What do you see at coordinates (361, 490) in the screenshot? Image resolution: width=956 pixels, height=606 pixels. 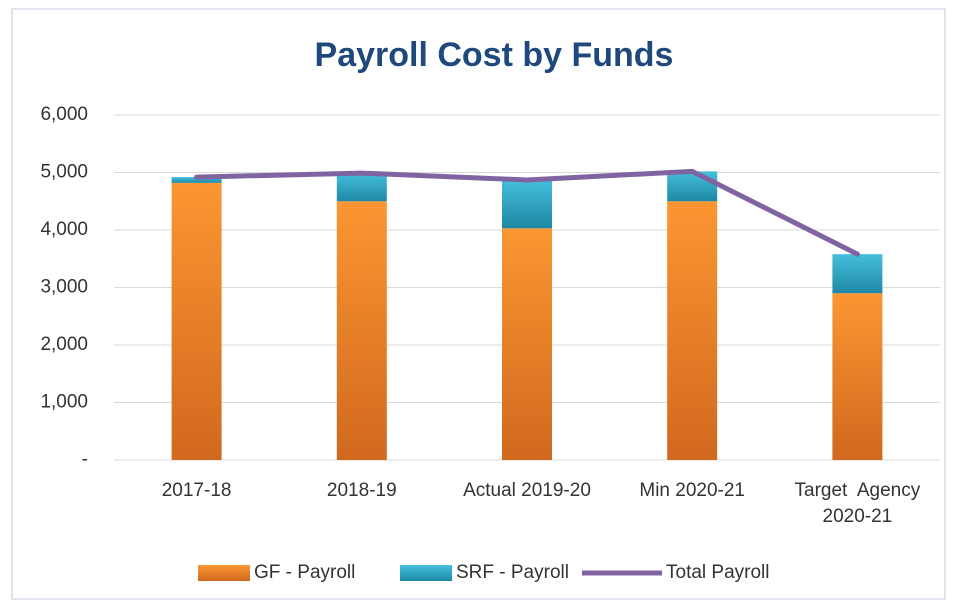 I see `x-tick-label: 2018-19` at bounding box center [361, 490].